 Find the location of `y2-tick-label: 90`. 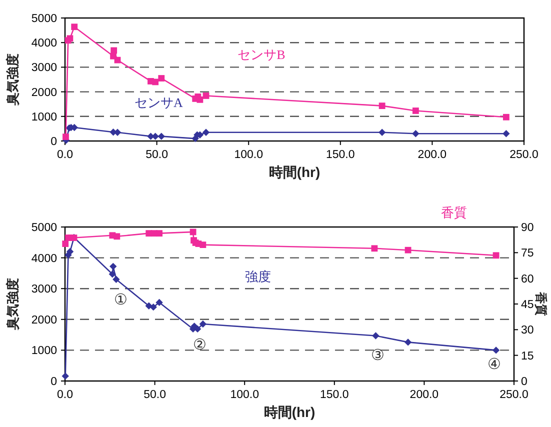

y2-tick-label: 90 is located at coordinates (527, 228).